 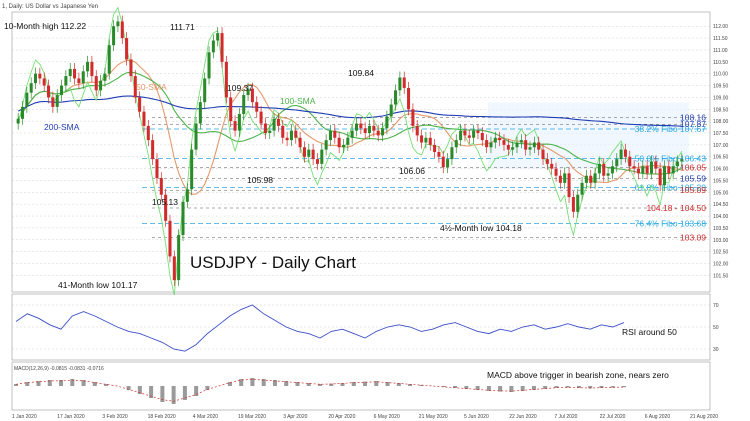 What do you see at coordinates (240, 88) in the screenshot?
I see `annotation: 109.37` at bounding box center [240, 88].